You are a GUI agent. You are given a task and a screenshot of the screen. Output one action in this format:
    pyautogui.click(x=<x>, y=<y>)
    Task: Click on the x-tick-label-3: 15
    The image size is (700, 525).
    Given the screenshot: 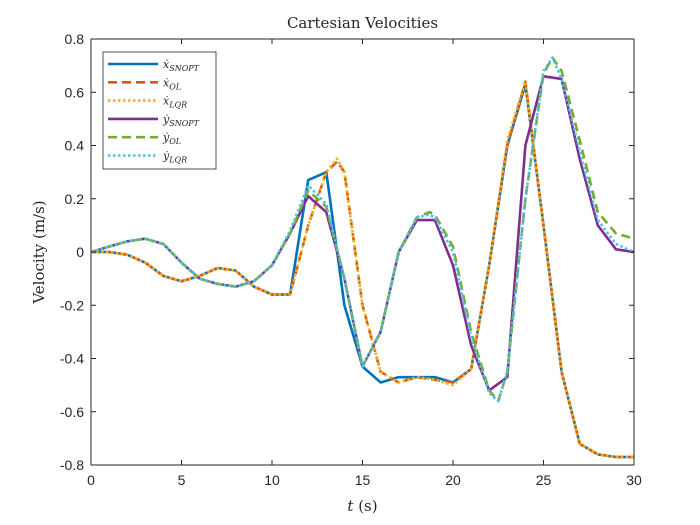 What is the action you would take?
    pyautogui.click(x=363, y=480)
    